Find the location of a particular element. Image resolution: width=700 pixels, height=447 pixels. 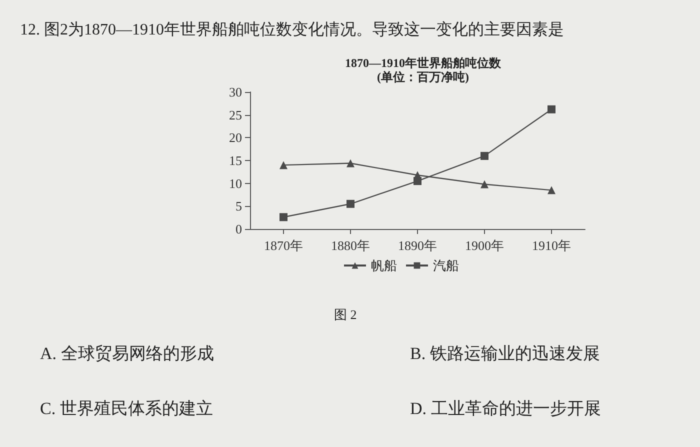

legend-label: 帆船 is located at coordinates (384, 265).